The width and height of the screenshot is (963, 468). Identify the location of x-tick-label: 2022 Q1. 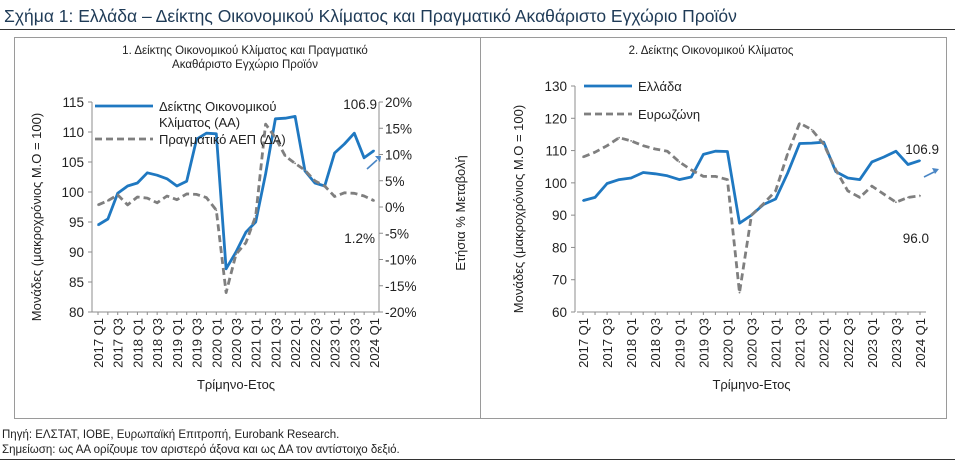
(295, 343).